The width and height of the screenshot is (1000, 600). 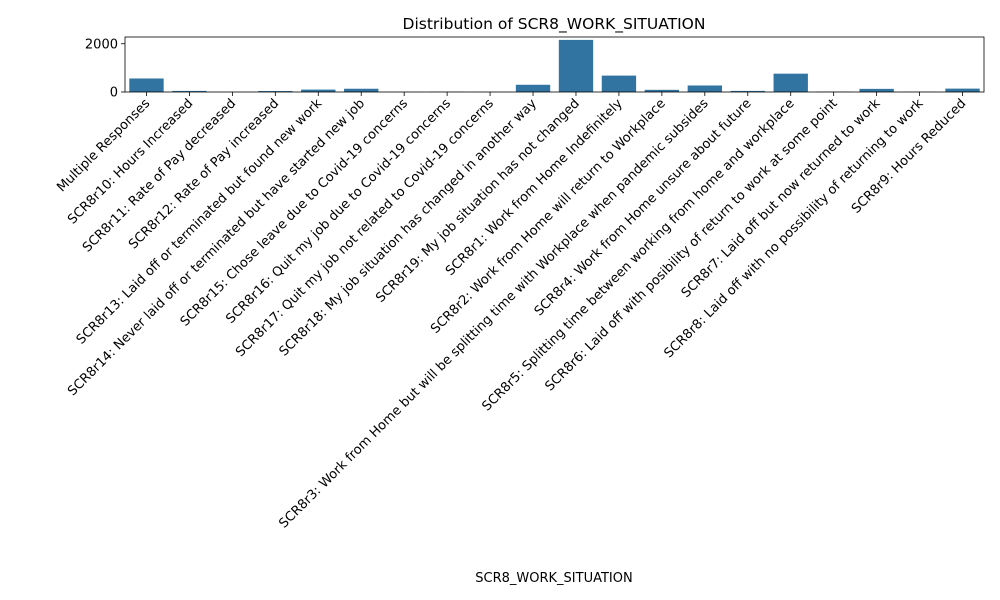 What do you see at coordinates (101, 44) in the screenshot?
I see `y-tick-label-1: 2000` at bounding box center [101, 44].